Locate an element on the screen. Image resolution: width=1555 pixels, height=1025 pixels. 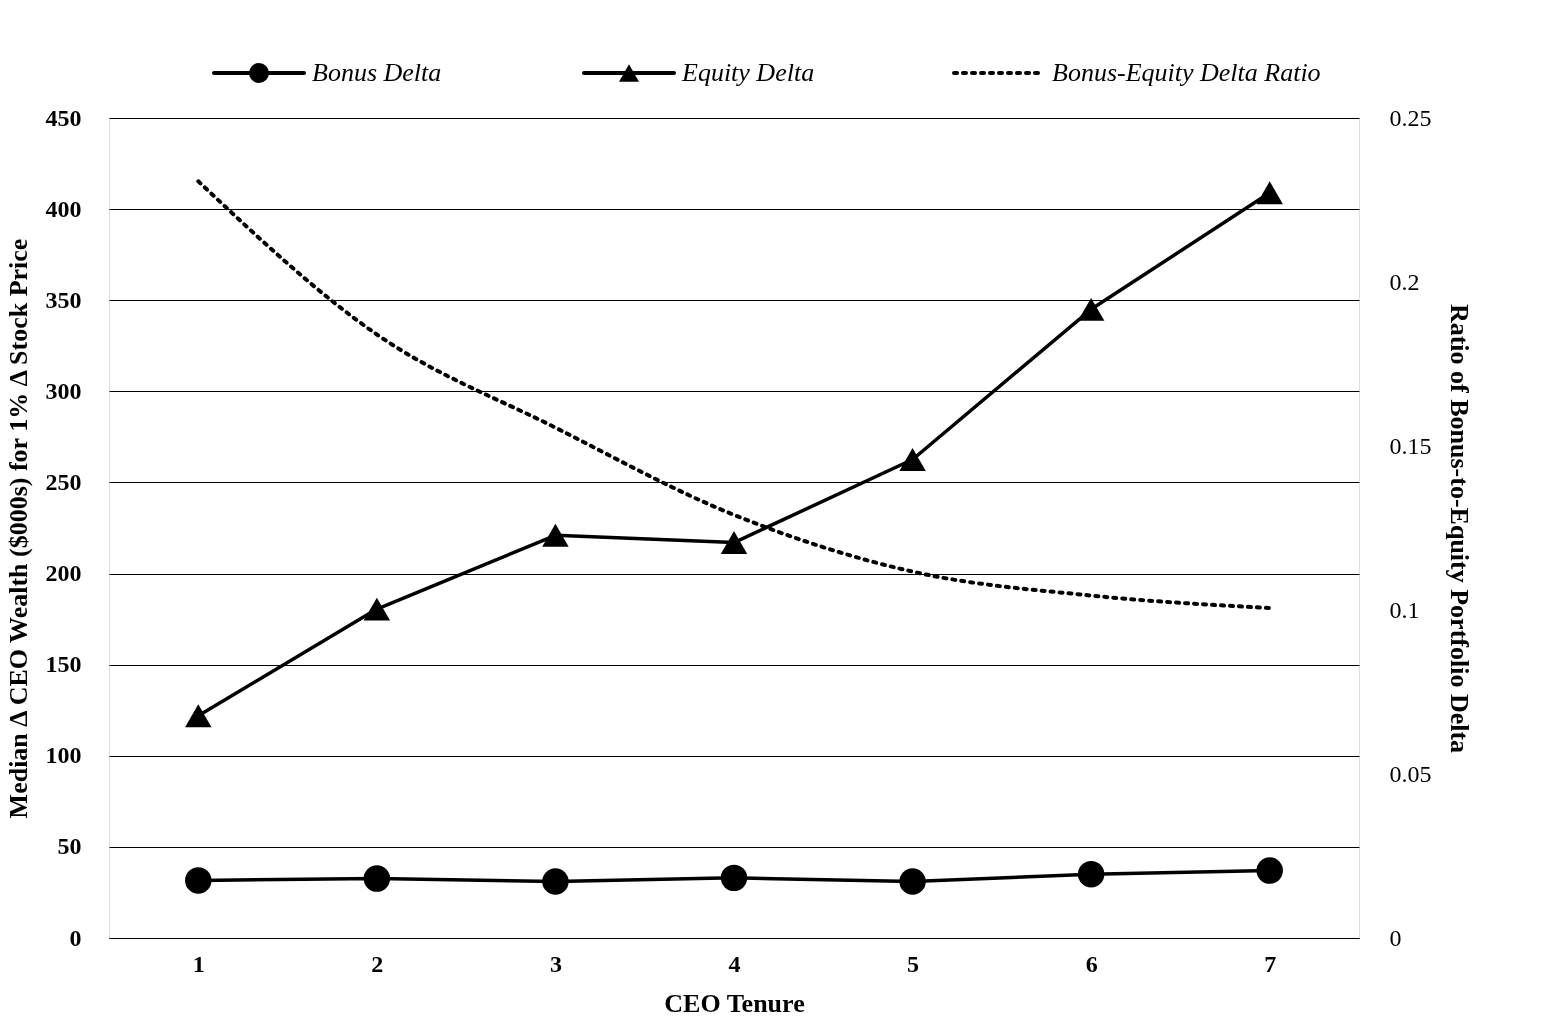
x-tick-label: 5 is located at coordinates (913, 963).